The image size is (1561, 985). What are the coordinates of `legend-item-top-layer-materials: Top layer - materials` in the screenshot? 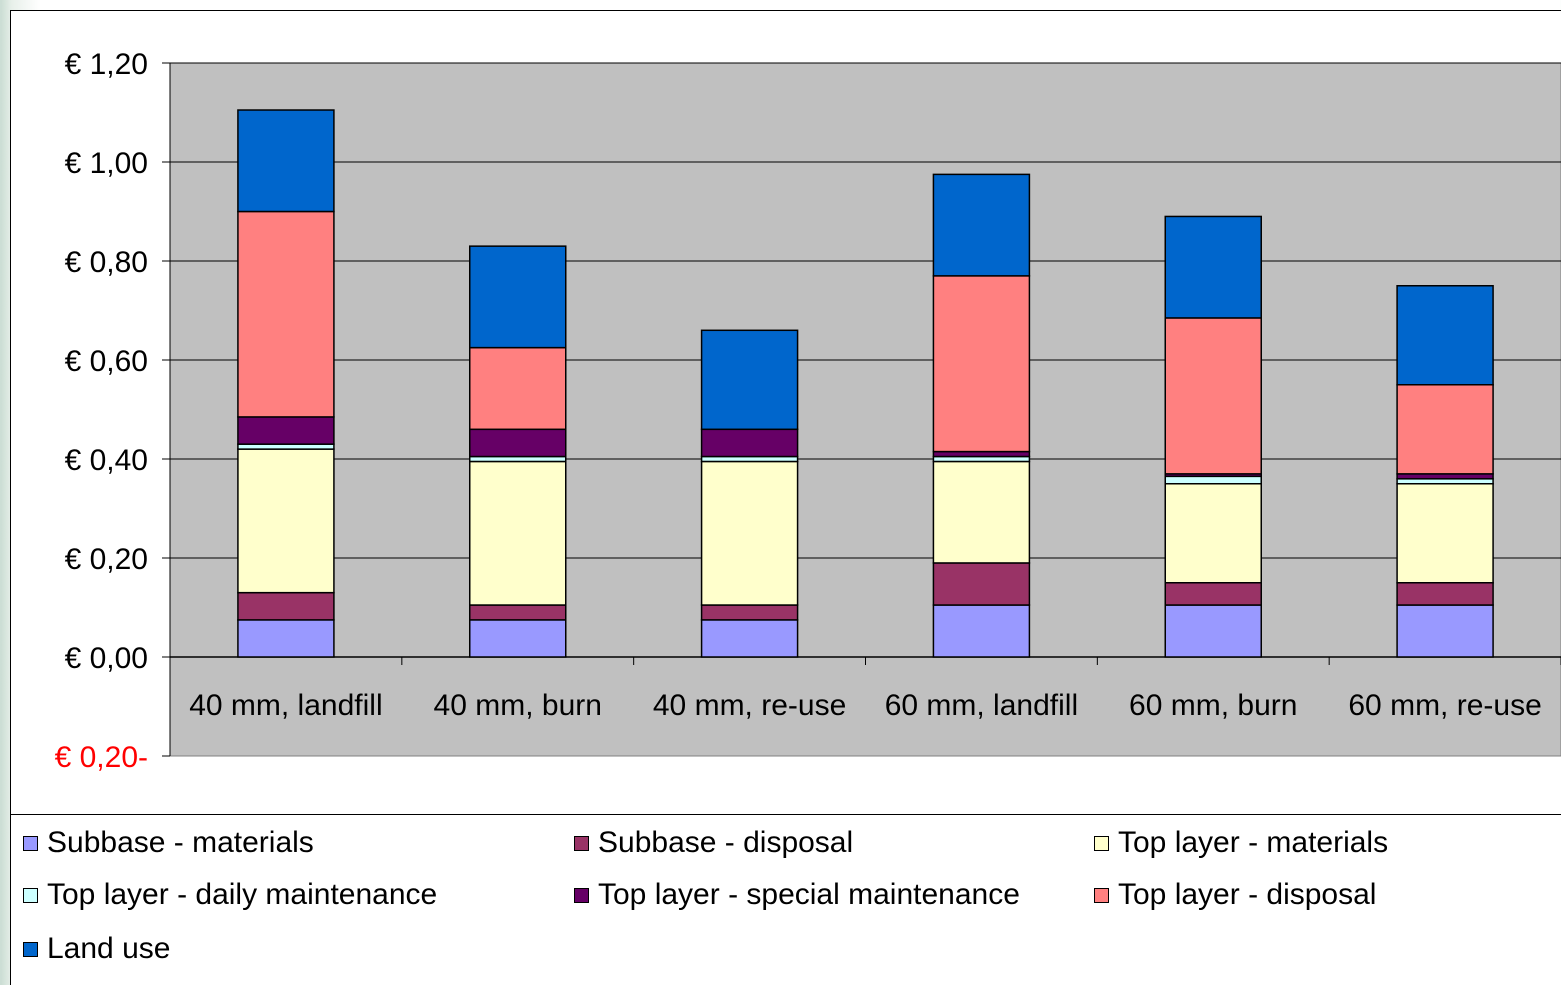 It's located at (1241, 843).